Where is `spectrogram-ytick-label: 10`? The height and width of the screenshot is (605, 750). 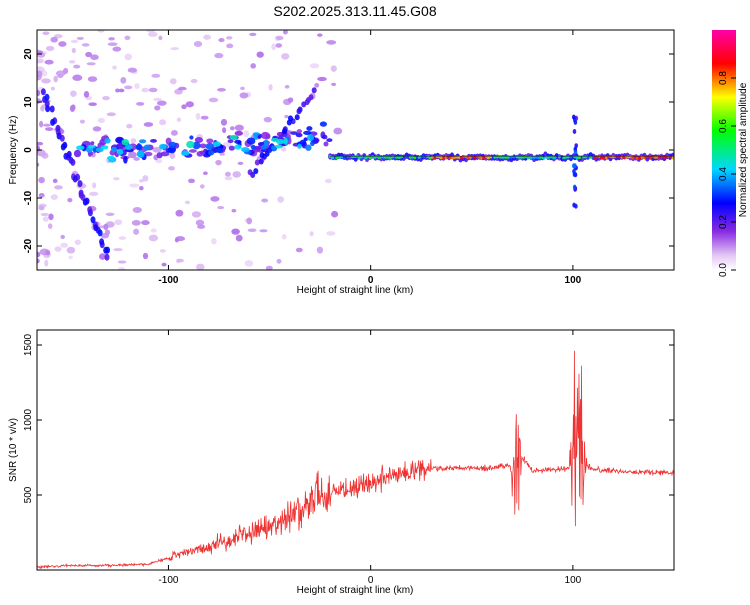
spectrogram-ytick-label: 10 is located at coordinates (28, 102).